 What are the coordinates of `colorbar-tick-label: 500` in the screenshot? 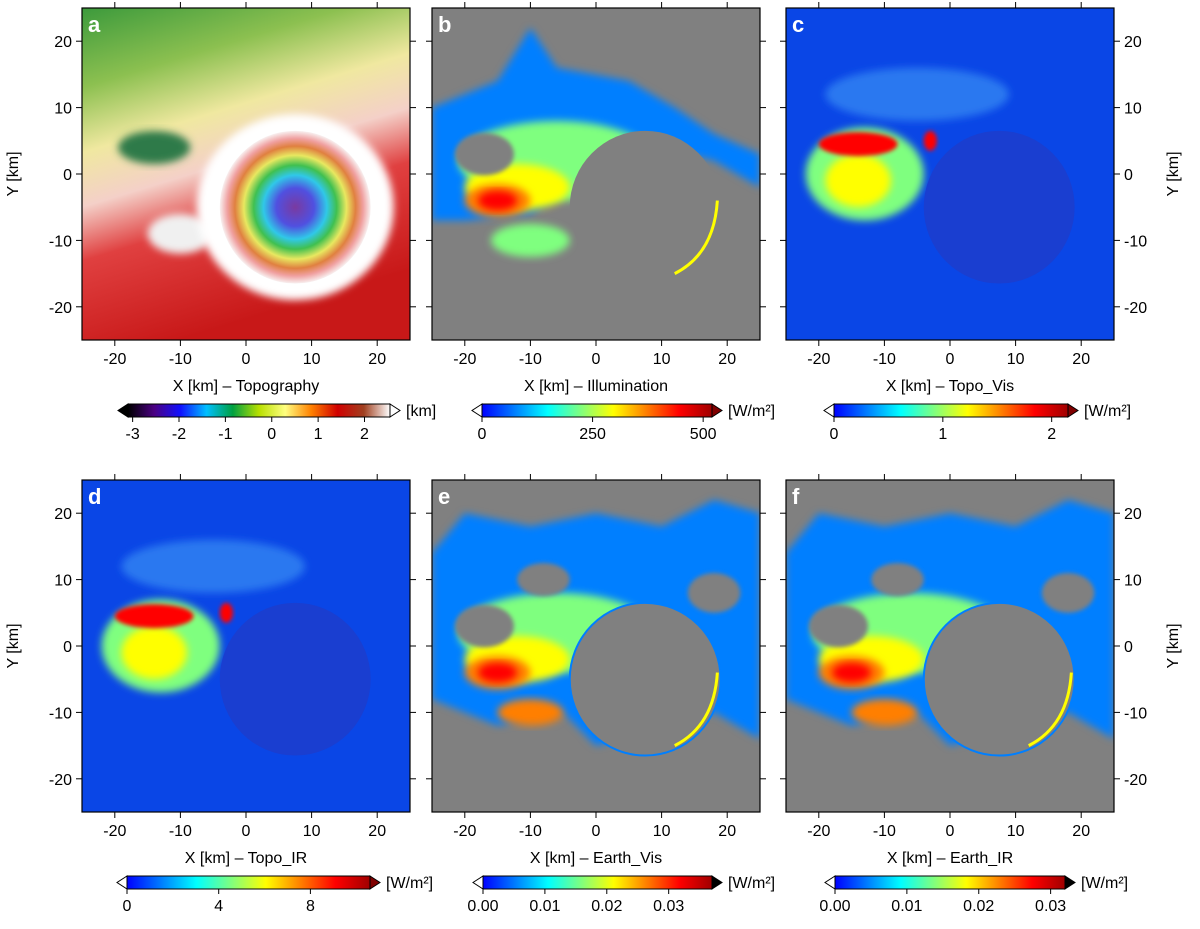 It's located at (703, 434).